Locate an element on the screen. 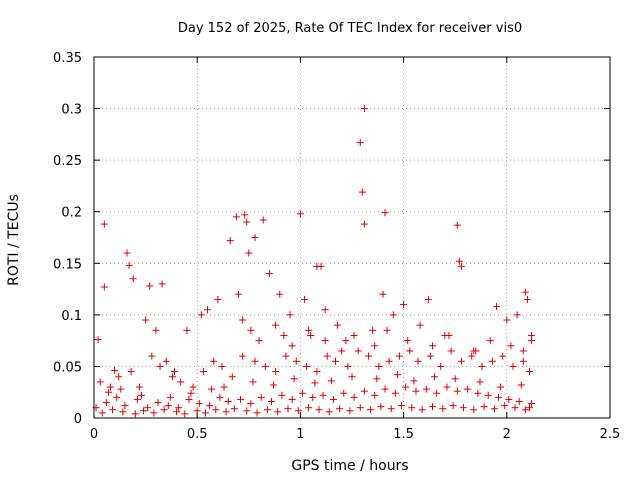 This screenshot has width=640, height=480. y-axis-label: ROTI / TECUs is located at coordinates (14, 240).